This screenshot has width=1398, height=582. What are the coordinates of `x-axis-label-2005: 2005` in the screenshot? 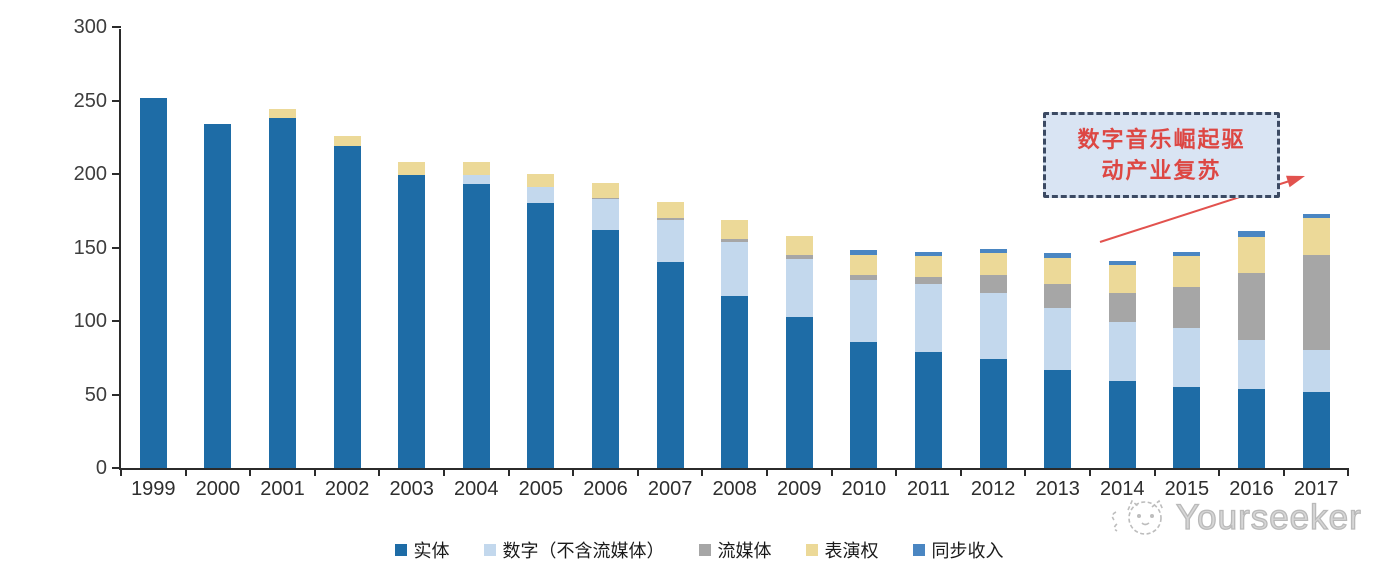 It's located at (541, 489).